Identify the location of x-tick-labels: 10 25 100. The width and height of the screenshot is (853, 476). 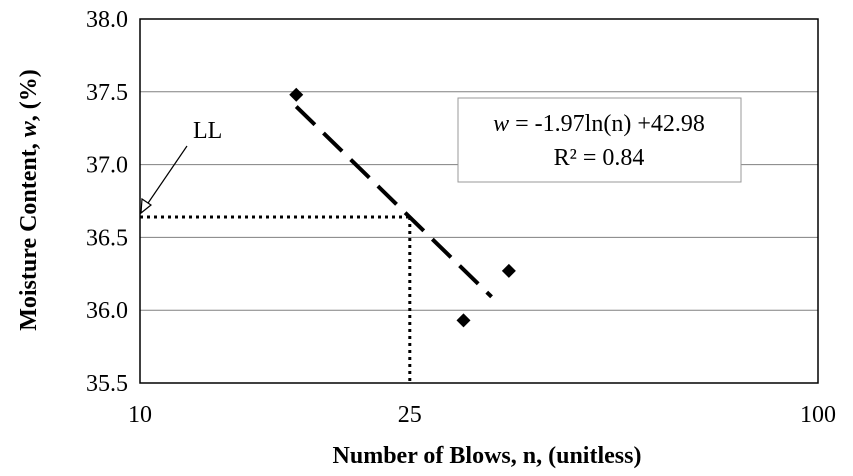
(482, 415).